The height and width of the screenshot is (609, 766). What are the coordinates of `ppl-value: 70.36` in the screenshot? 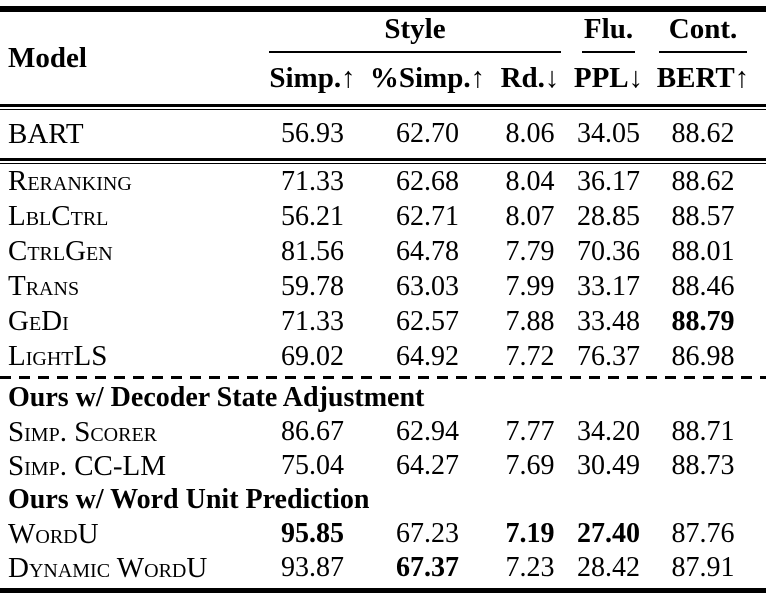 It's located at (608, 251).